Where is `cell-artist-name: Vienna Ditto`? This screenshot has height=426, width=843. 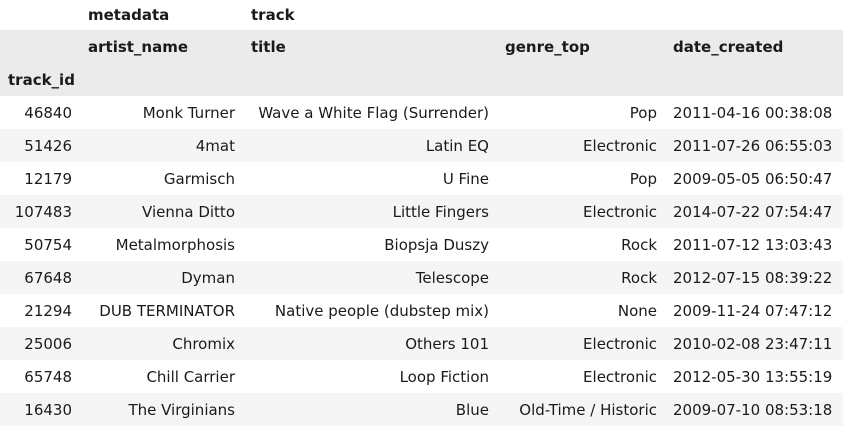
cell-artist-name: Vienna Ditto is located at coordinates (161, 211).